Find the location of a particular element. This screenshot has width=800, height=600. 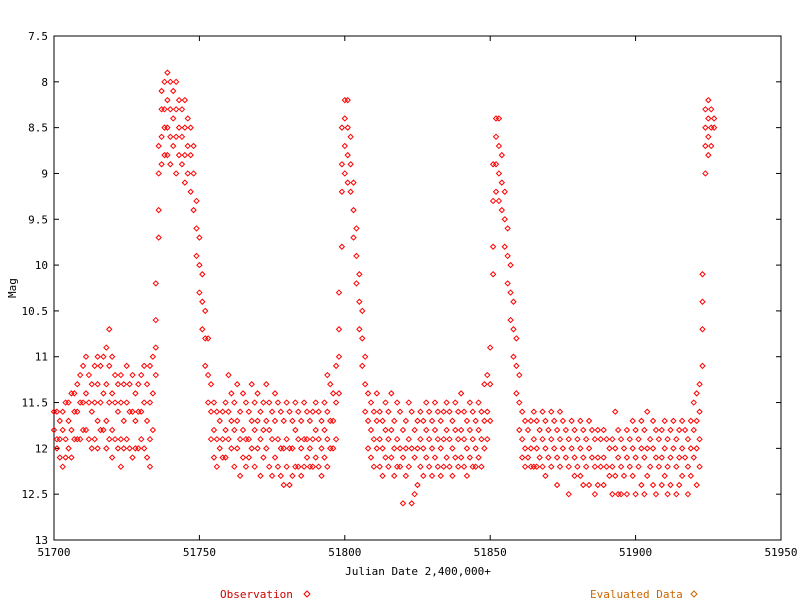

y-tick-label: 9 is located at coordinates (44, 173).